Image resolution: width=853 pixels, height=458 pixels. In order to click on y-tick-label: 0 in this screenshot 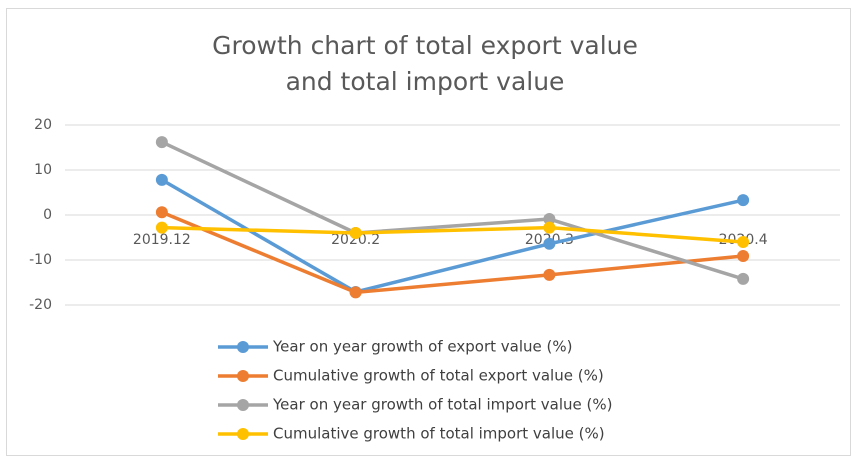, I will do `click(47, 215)`.